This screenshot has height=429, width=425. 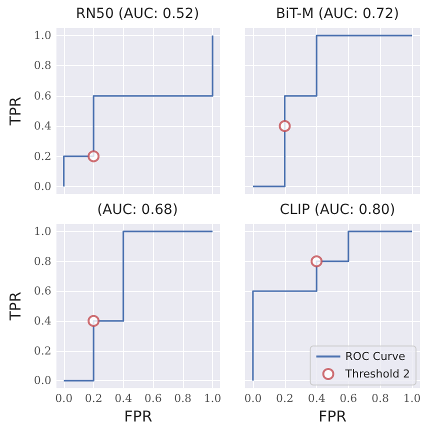 What do you see at coordinates (138, 14) in the screenshot?
I see `chart-title: RN50 (AUC: 0.52)` at bounding box center [138, 14].